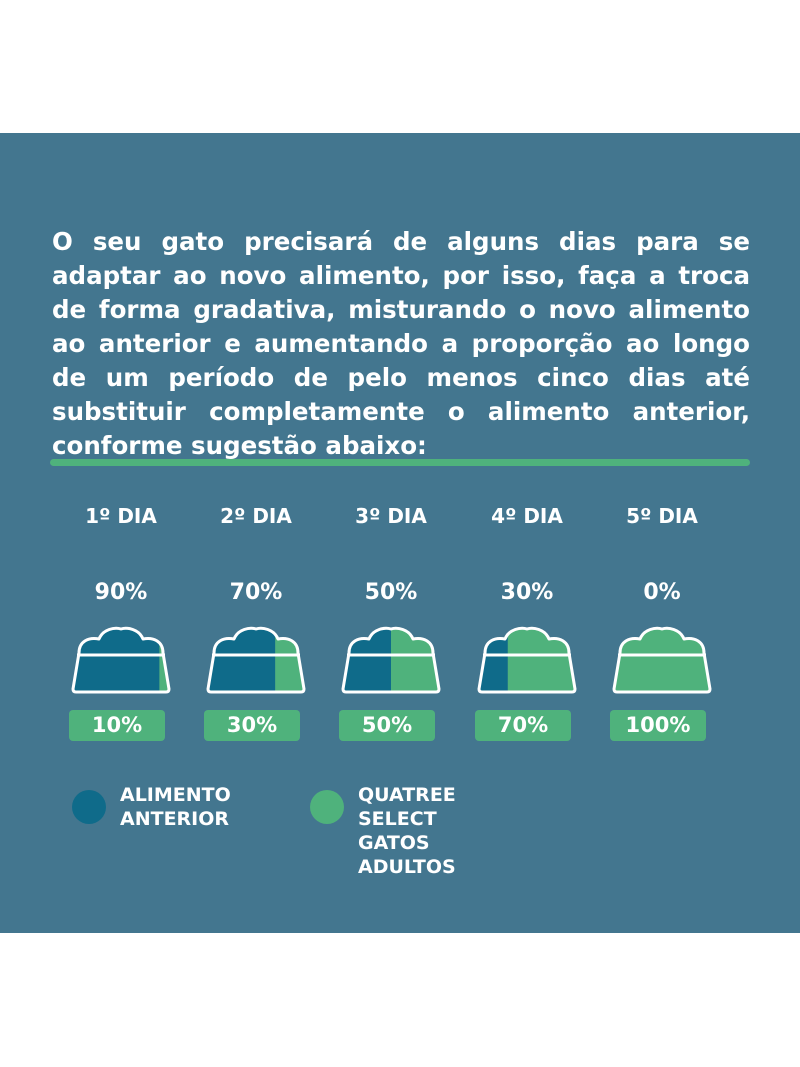 The width and height of the screenshot is (800, 1067). I want to click on previous-food-percent: 0%, so click(662, 592).